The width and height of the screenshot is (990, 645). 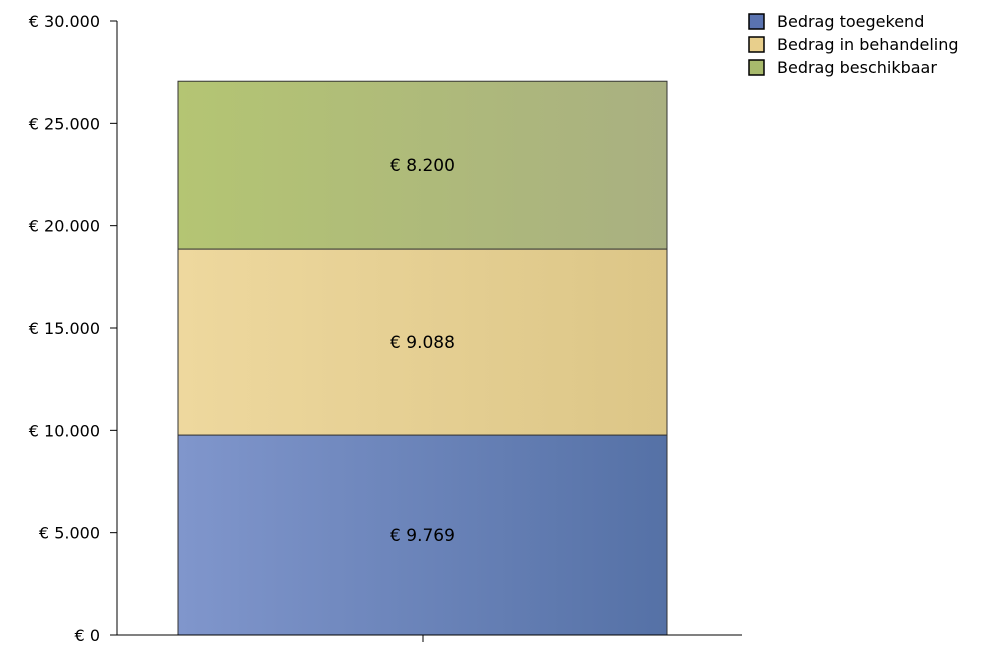 What do you see at coordinates (64, 226) in the screenshot?
I see `y-tick-label: € 20.000` at bounding box center [64, 226].